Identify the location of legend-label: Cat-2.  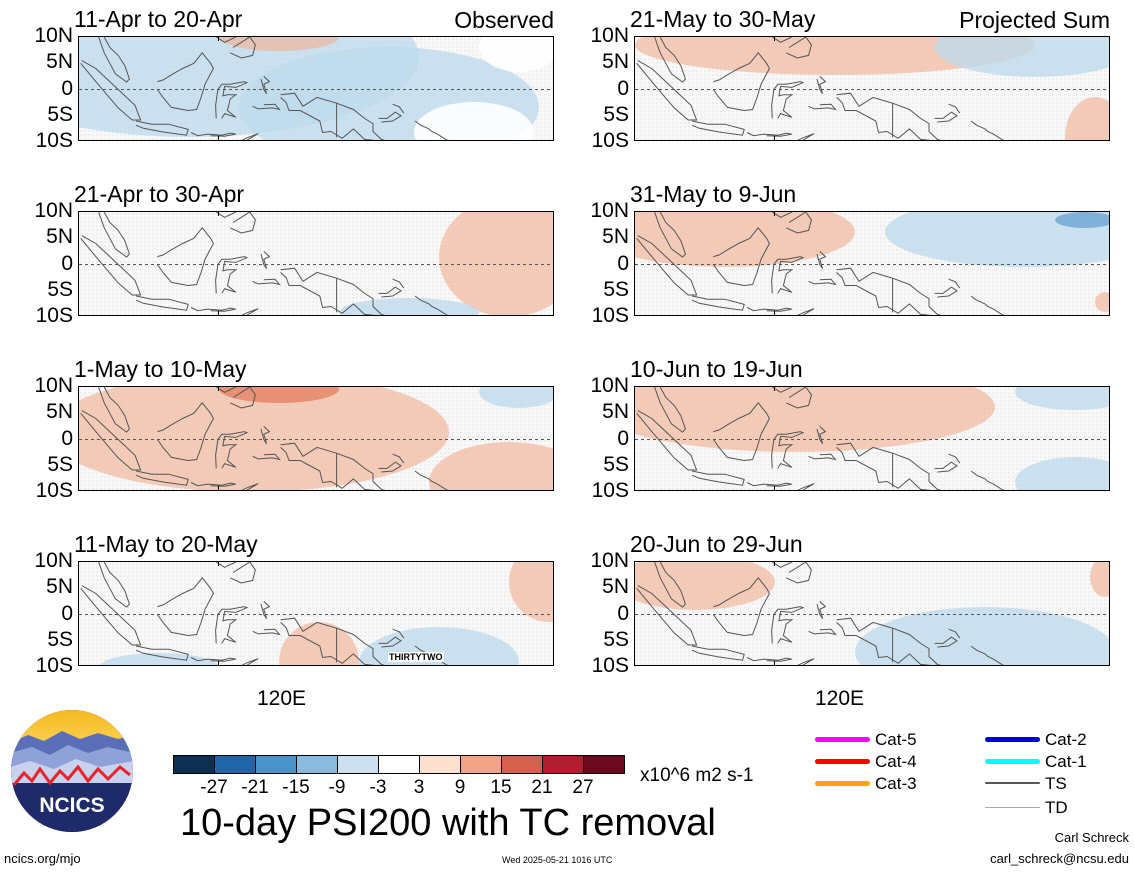
(1066, 739).